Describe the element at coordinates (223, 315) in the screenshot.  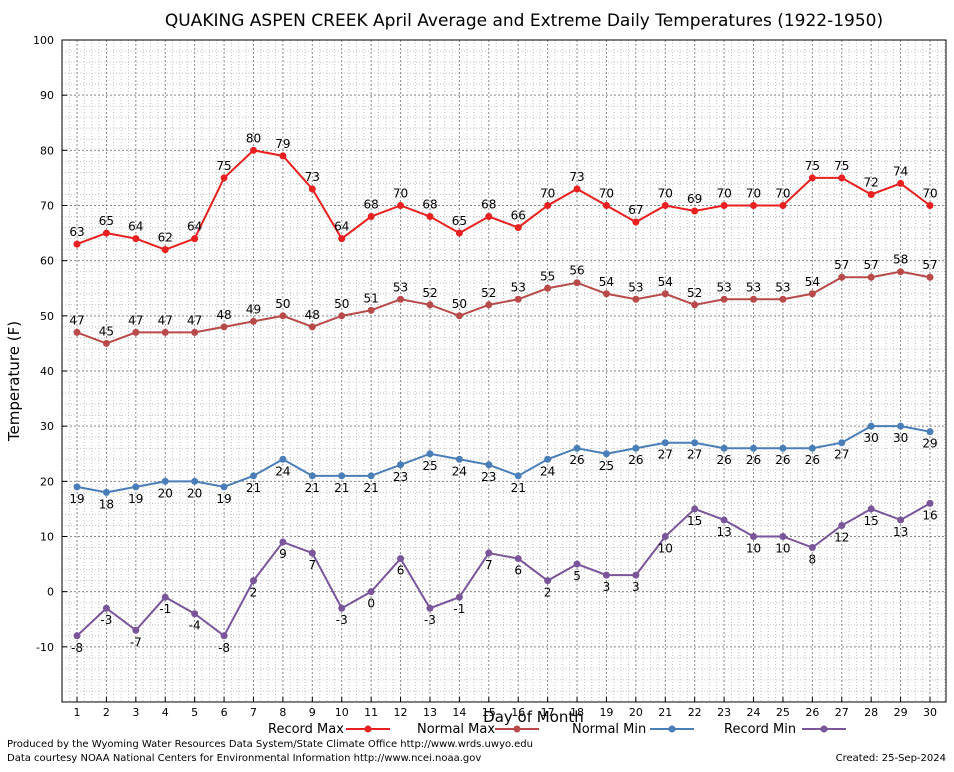
I see `data-label: 48` at that location.